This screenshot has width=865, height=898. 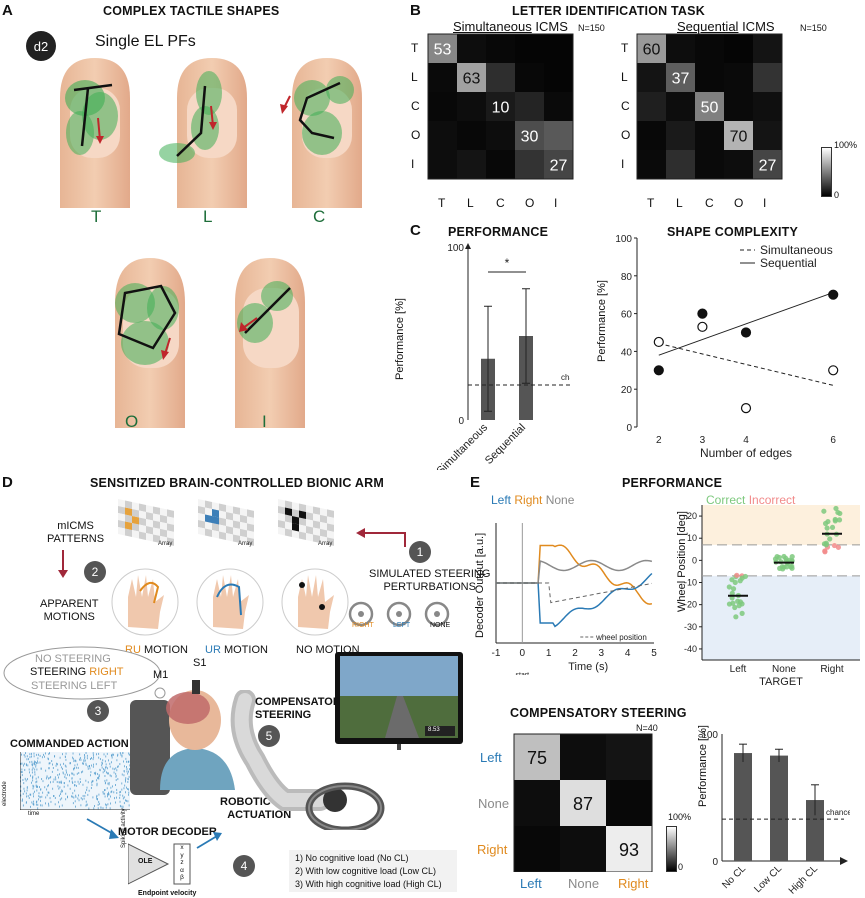 What do you see at coordinates (690, 605) in the screenshot?
I see `wheel-ytick-label: -20` at bounding box center [690, 605].